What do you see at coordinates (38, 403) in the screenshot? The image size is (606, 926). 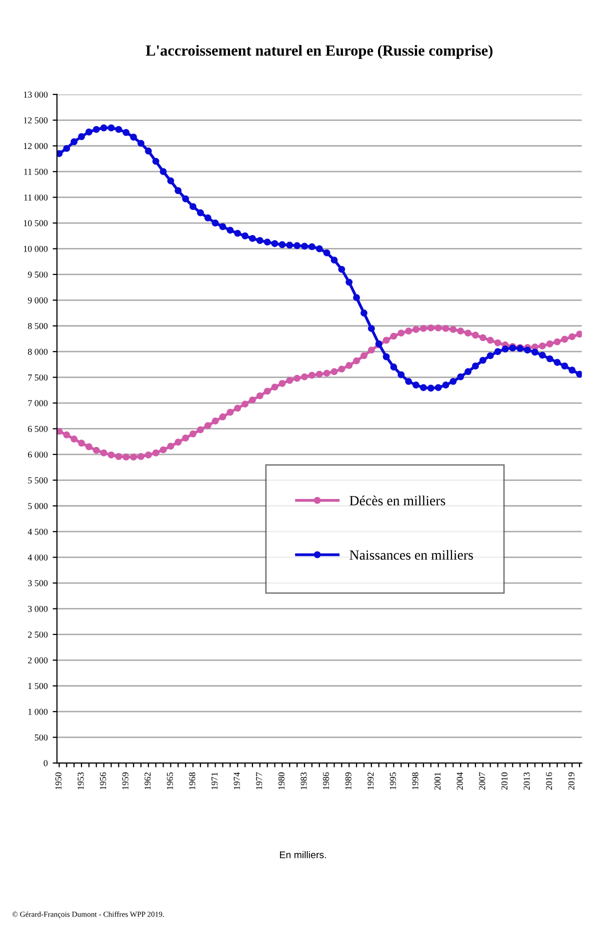 I see `y-tick-label: 7 000` at bounding box center [38, 403].